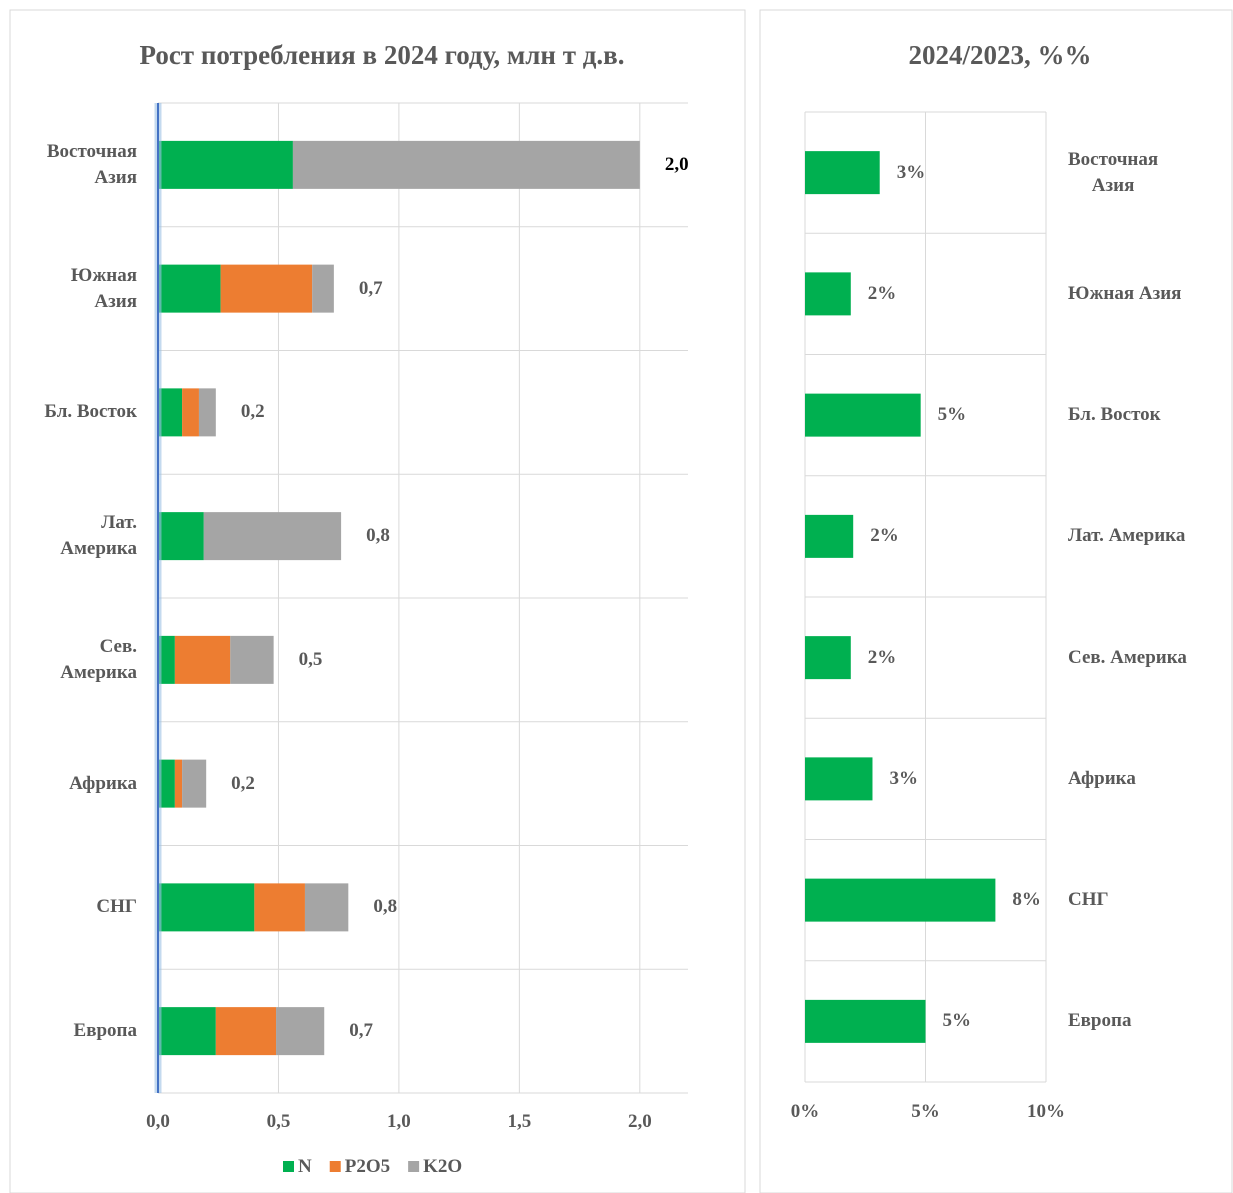 The image size is (1233, 1193). What do you see at coordinates (805, 1111) in the screenshot?
I see `x-tick-label: 0%` at bounding box center [805, 1111].